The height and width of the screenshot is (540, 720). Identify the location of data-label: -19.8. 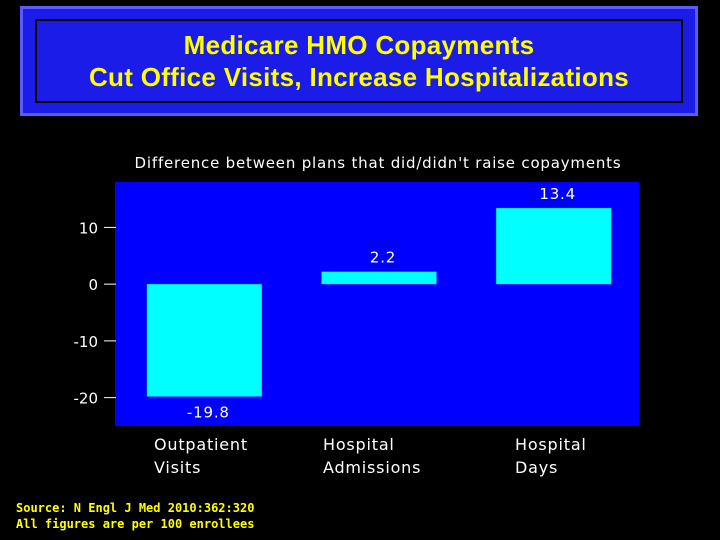
(208, 412).